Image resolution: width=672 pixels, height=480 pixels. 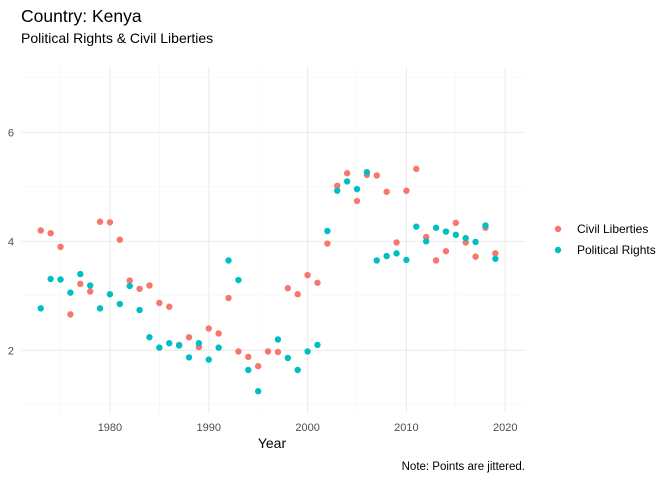 I want to click on x-tick-label: 2010, so click(x=406, y=428).